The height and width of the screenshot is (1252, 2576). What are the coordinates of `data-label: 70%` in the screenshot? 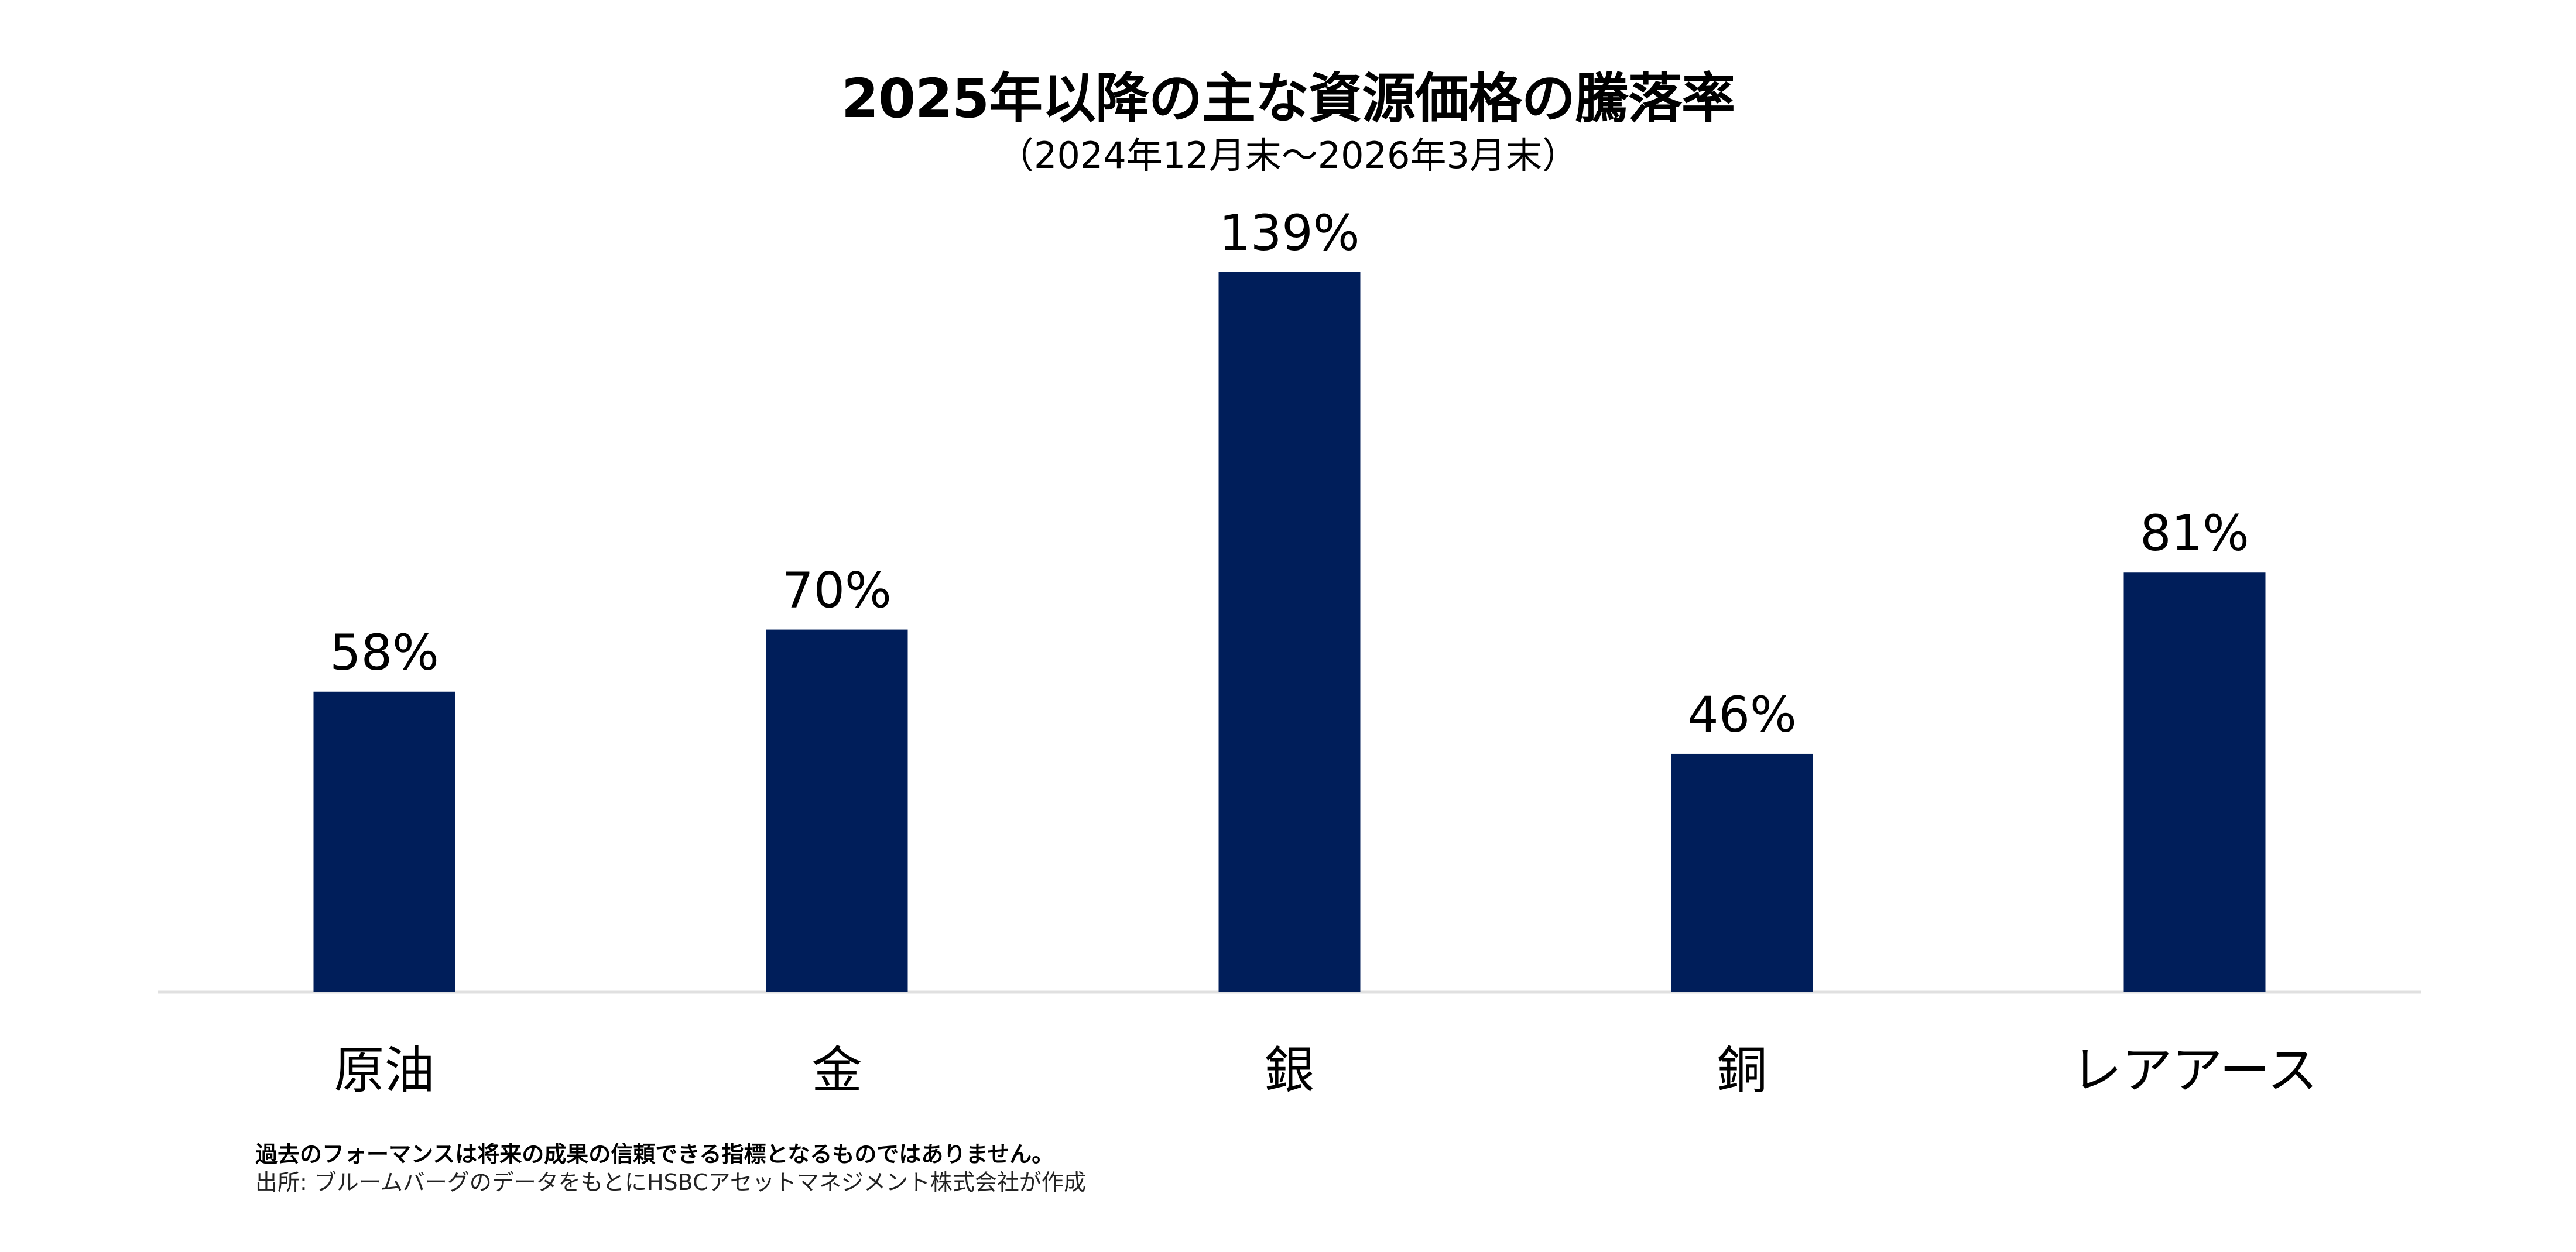 It's located at (837, 590).